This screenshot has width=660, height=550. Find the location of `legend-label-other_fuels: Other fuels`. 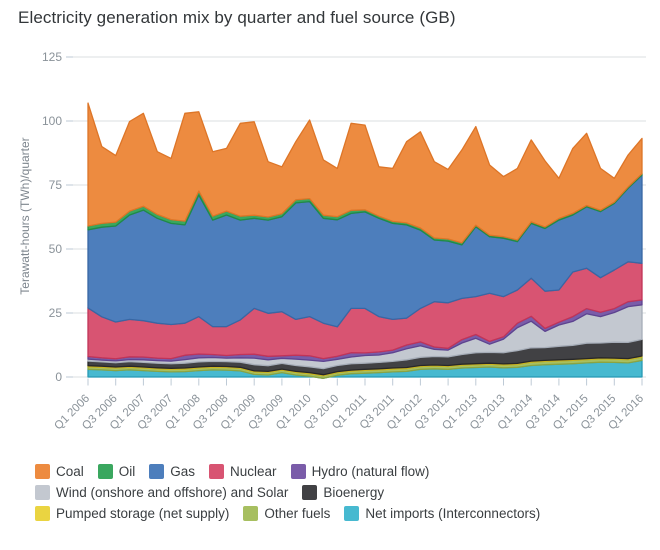

legend-label-other_fuels: Other fuels is located at coordinates (297, 513).